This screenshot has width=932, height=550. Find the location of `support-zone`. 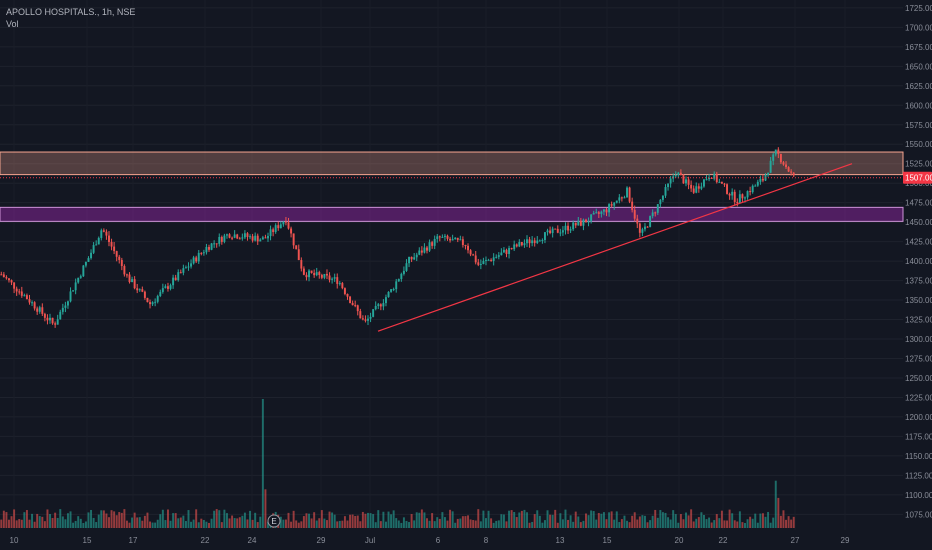

support-zone is located at coordinates (452, 214).